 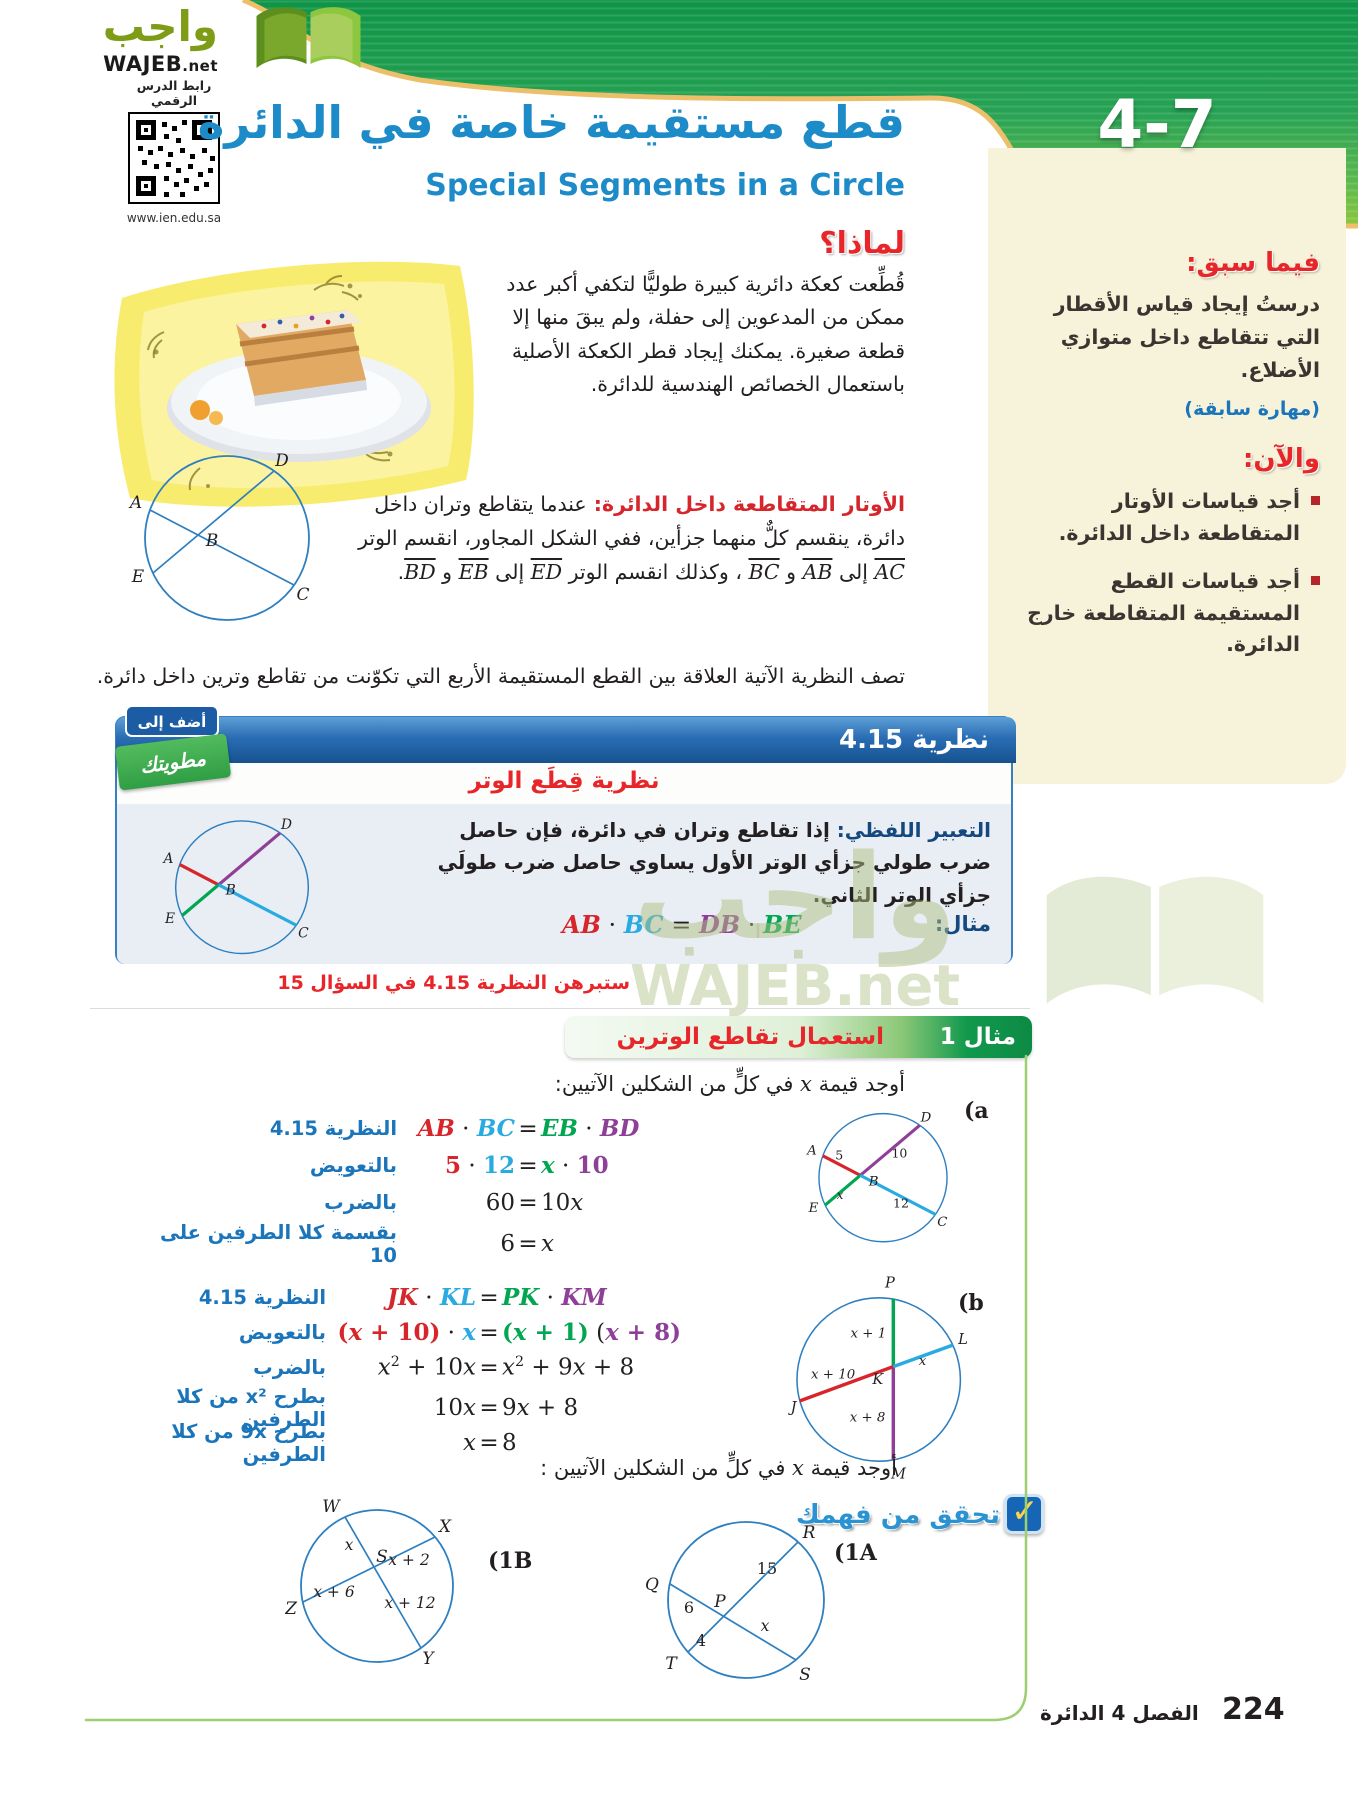 What do you see at coordinates (294, 384) in the screenshot?
I see `cake-illustration` at bounding box center [294, 384].